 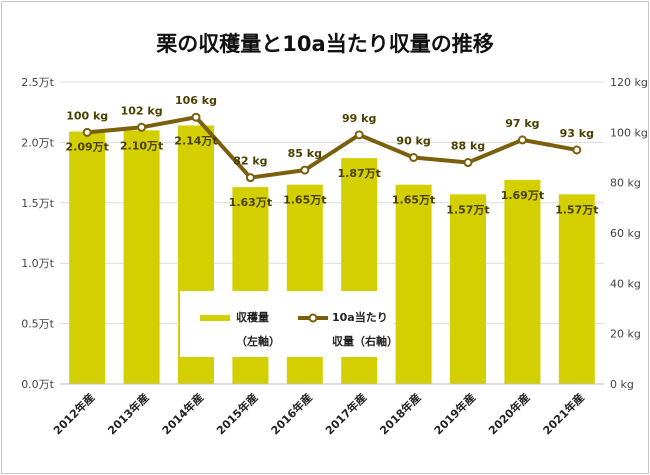 I want to click on line-value-label: 102 kg, so click(x=142, y=110).